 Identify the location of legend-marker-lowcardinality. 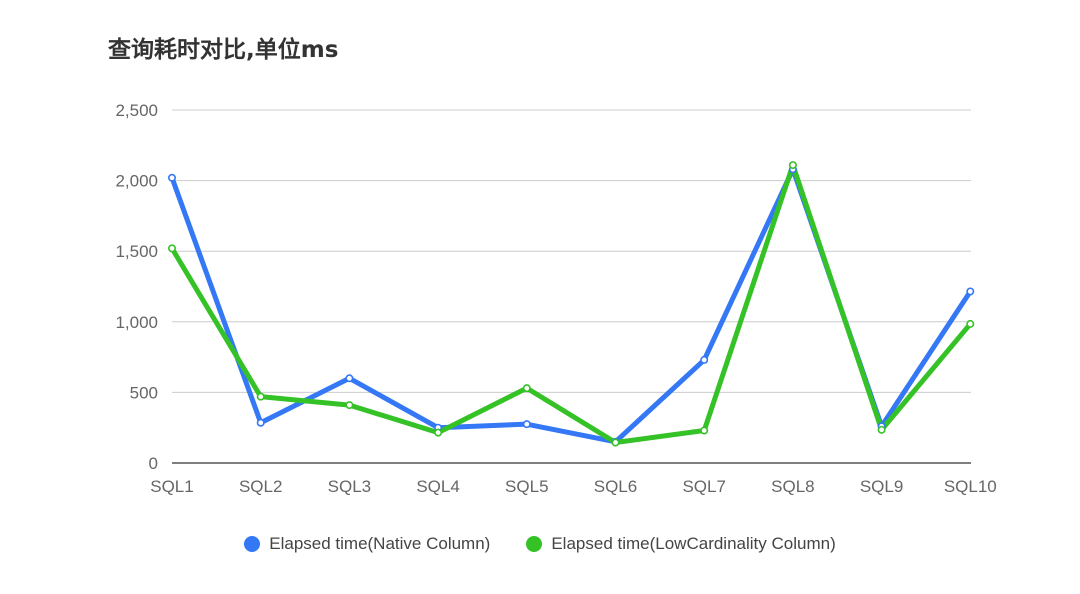
(534, 544).